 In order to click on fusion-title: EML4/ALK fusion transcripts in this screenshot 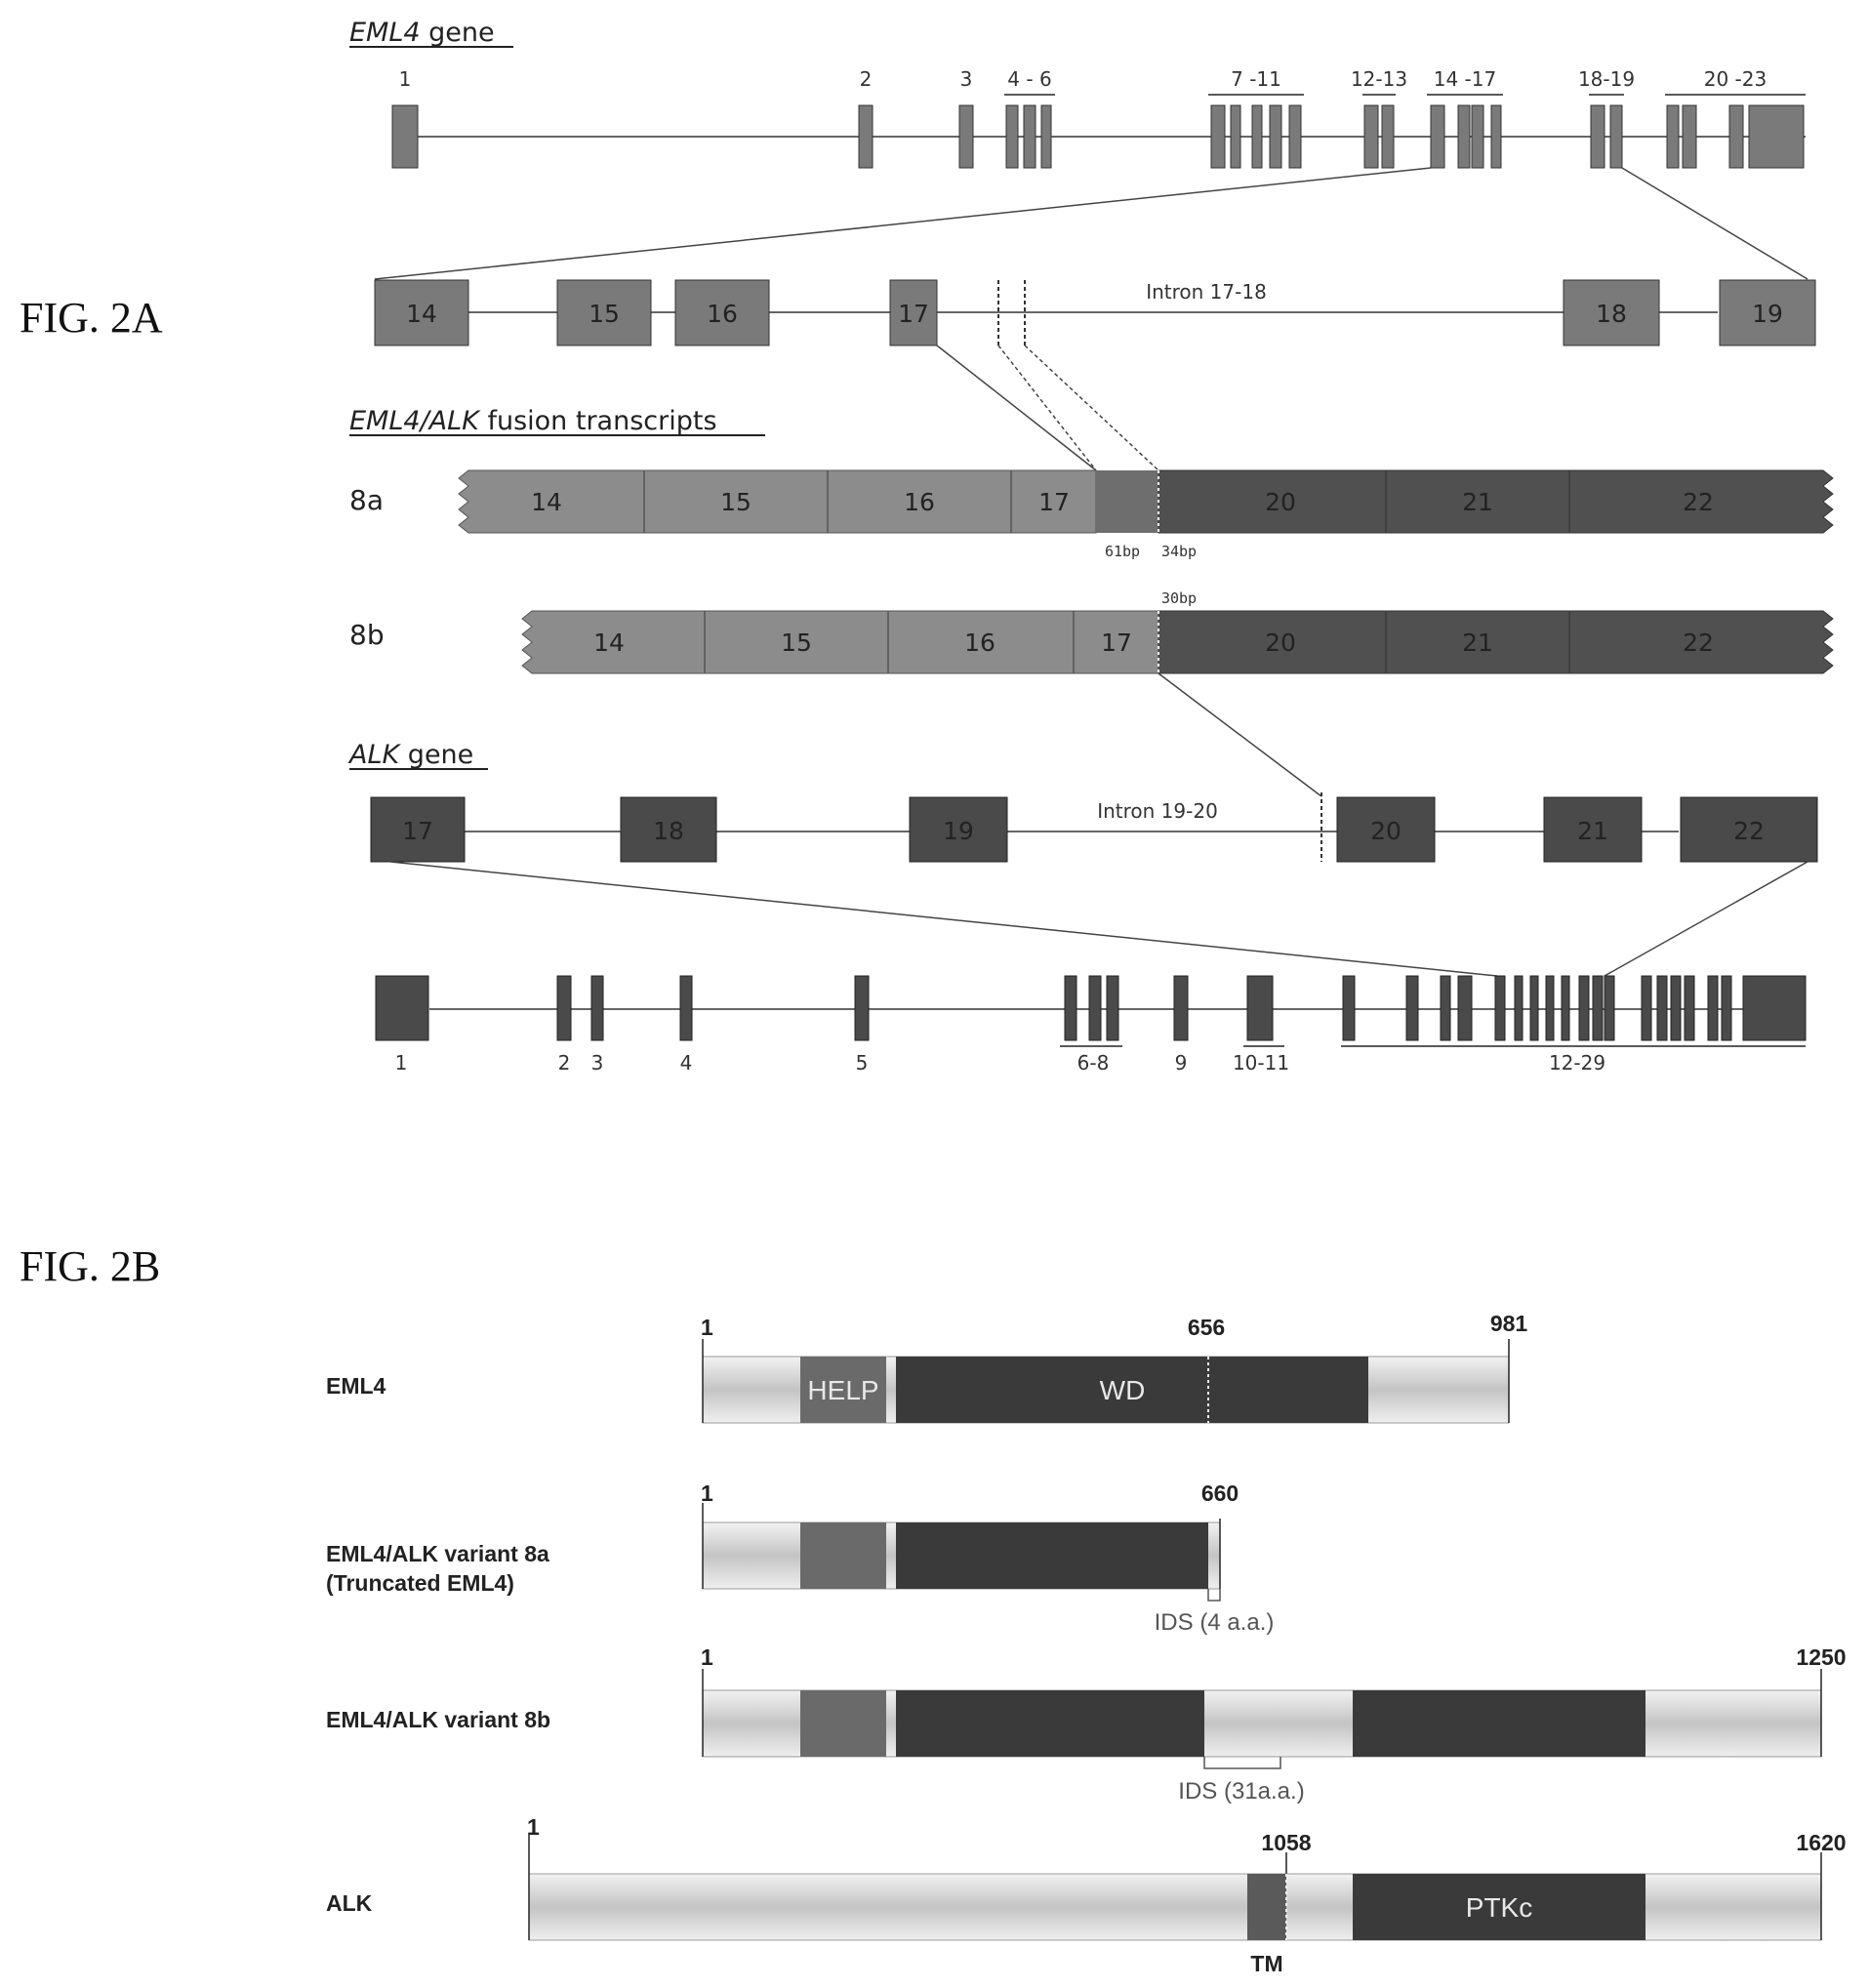, I will do `click(533, 421)`.